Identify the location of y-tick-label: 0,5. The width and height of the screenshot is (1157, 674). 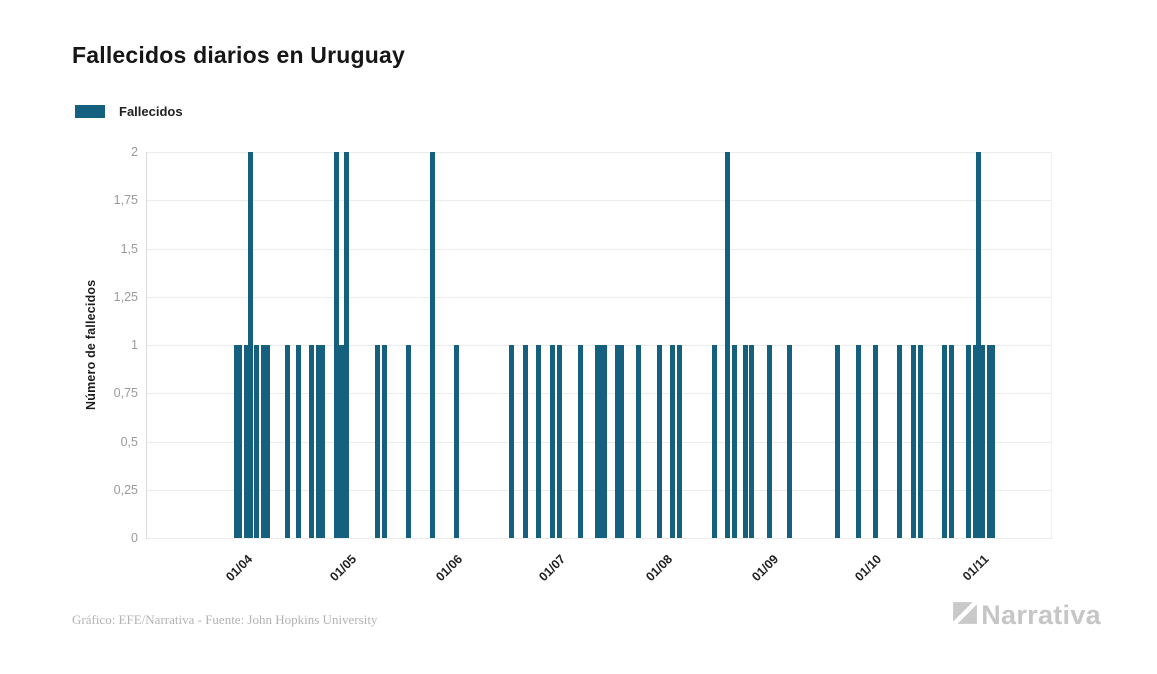
(129, 441).